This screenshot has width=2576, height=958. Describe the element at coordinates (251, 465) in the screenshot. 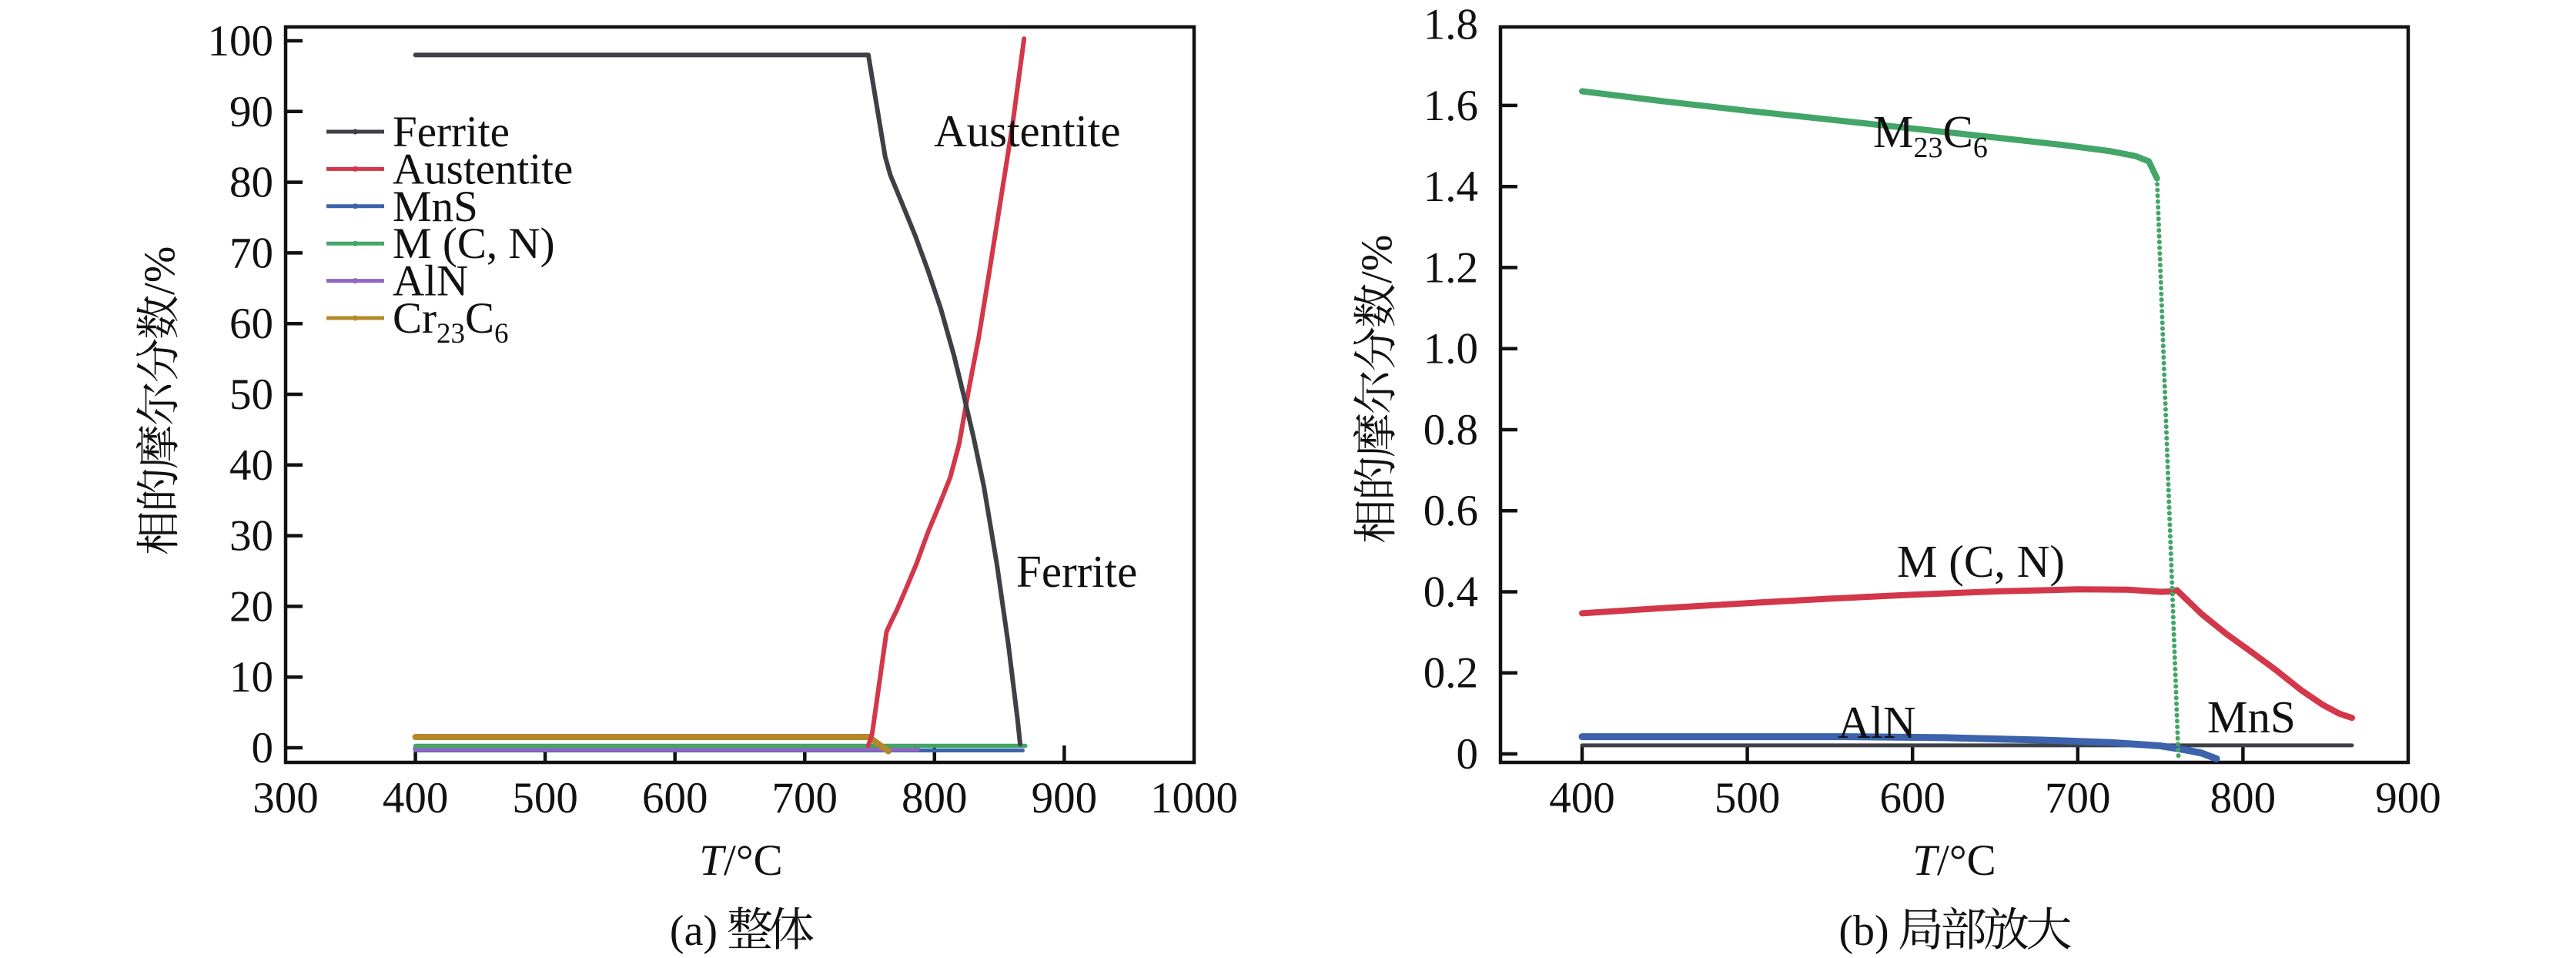

I see `svg-text: 40` at that location.